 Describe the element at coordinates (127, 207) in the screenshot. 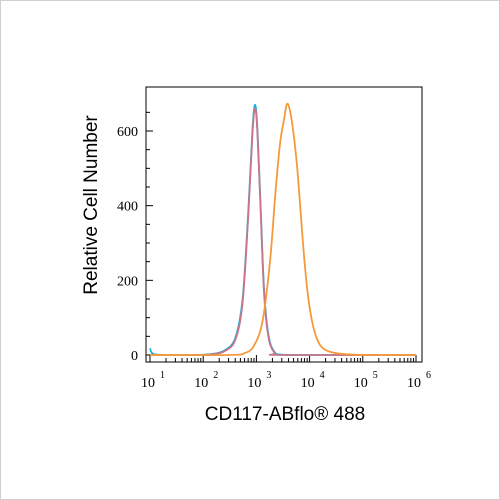

I see `y-tick-label: 400` at that location.